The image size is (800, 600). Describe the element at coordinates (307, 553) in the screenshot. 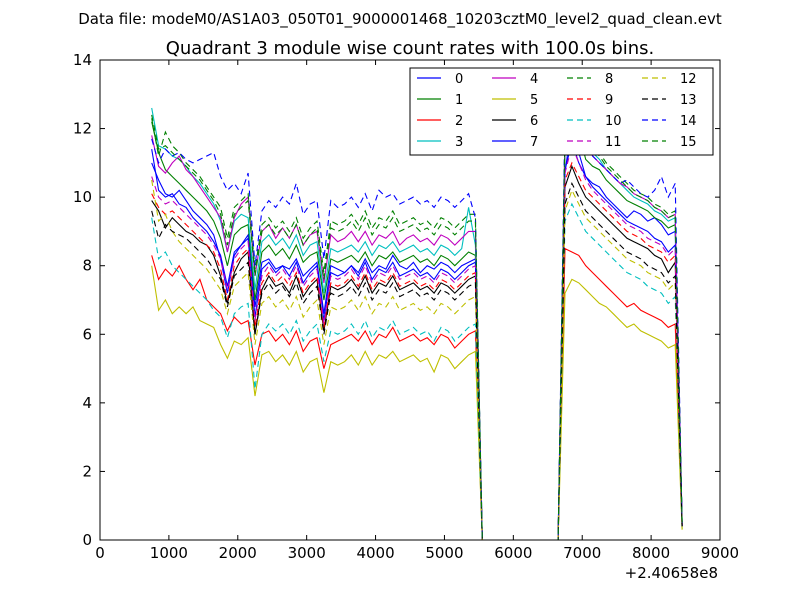

I see `x-tick-label: 3000` at that location.